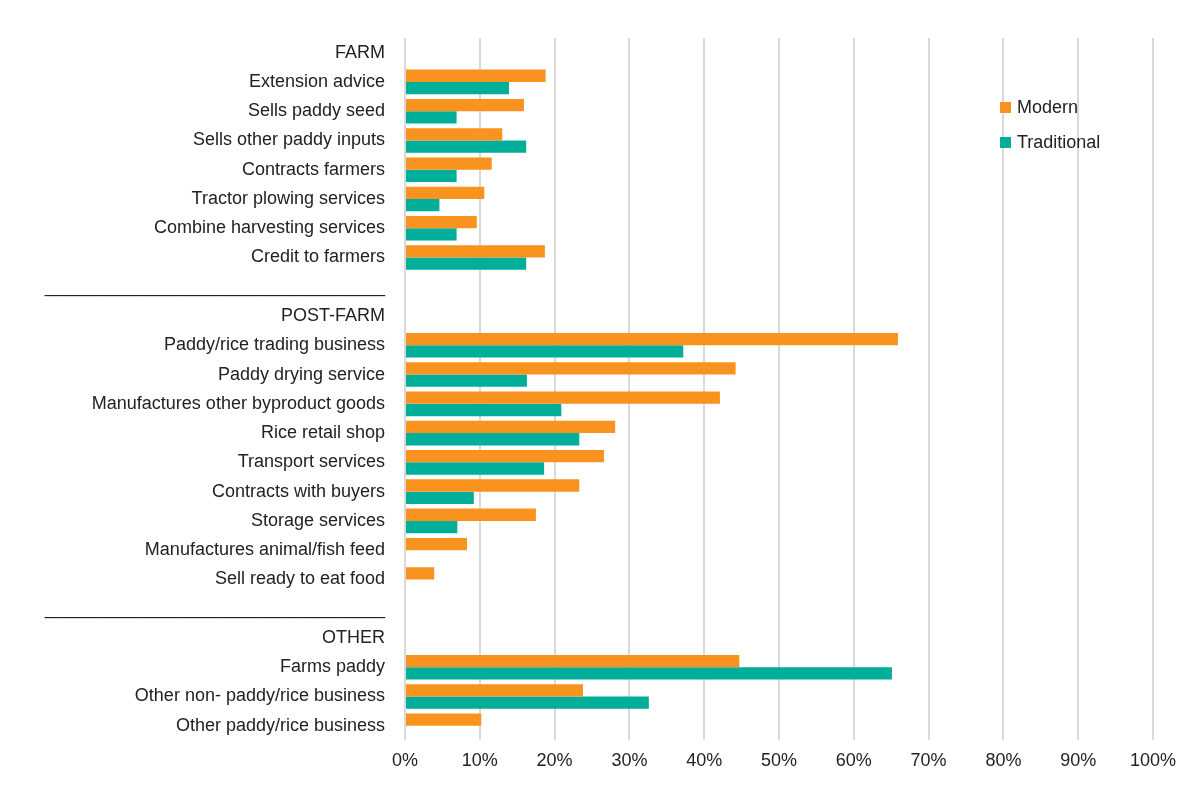 This screenshot has width=1191, height=790. I want to click on y-tick-label: POST-FARM, so click(332, 315).